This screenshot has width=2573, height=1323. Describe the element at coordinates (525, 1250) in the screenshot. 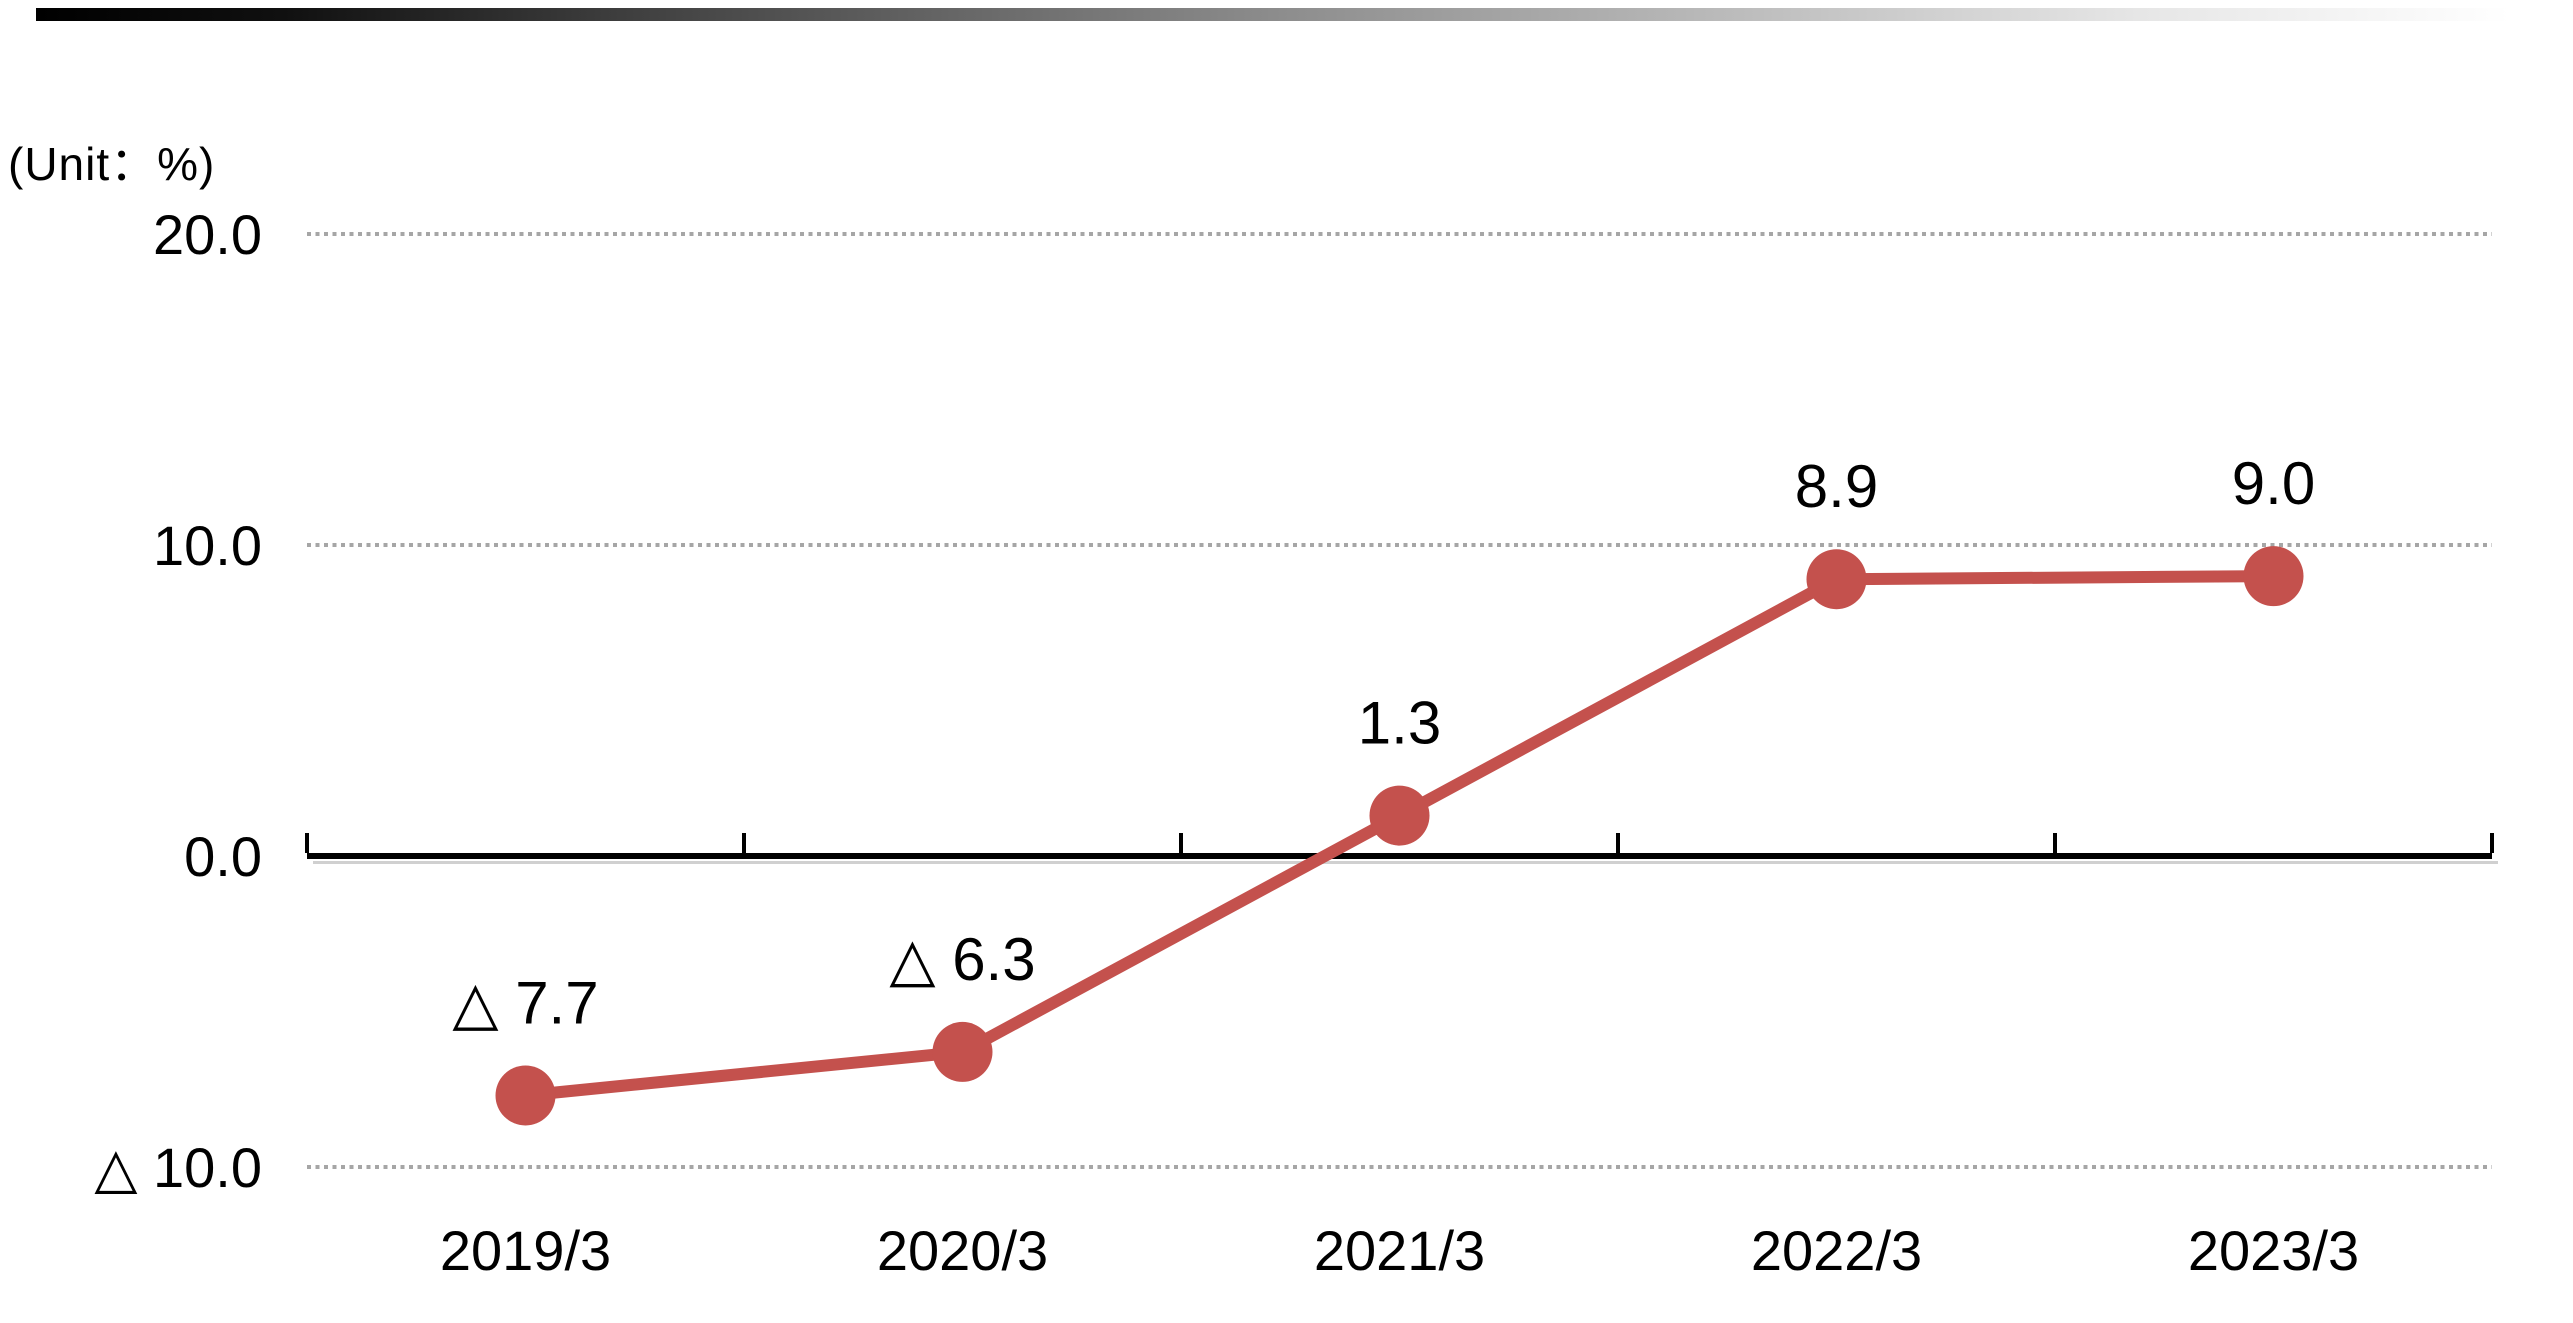

I see `x-tick-label: 2019/3` at that location.